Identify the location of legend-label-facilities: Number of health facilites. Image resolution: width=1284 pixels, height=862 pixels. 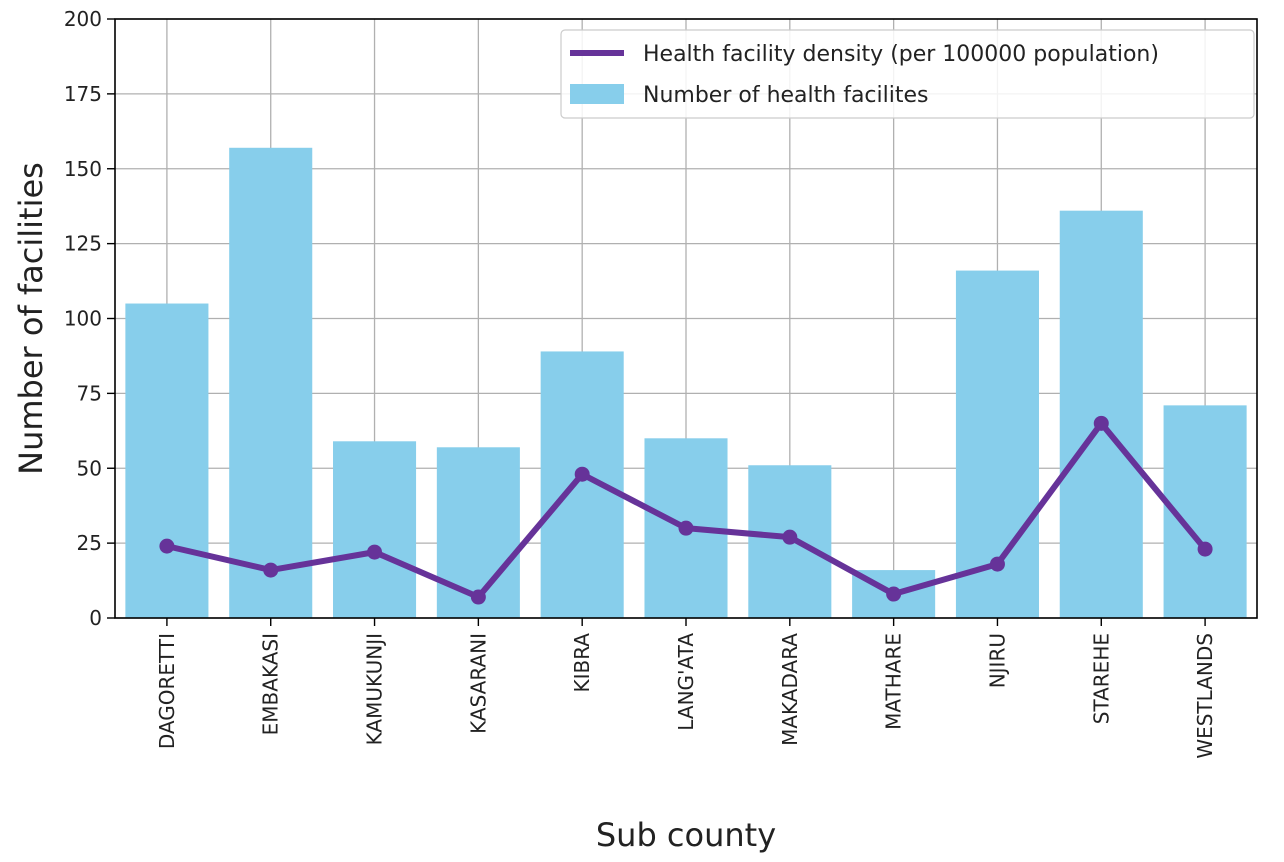
(785, 95).